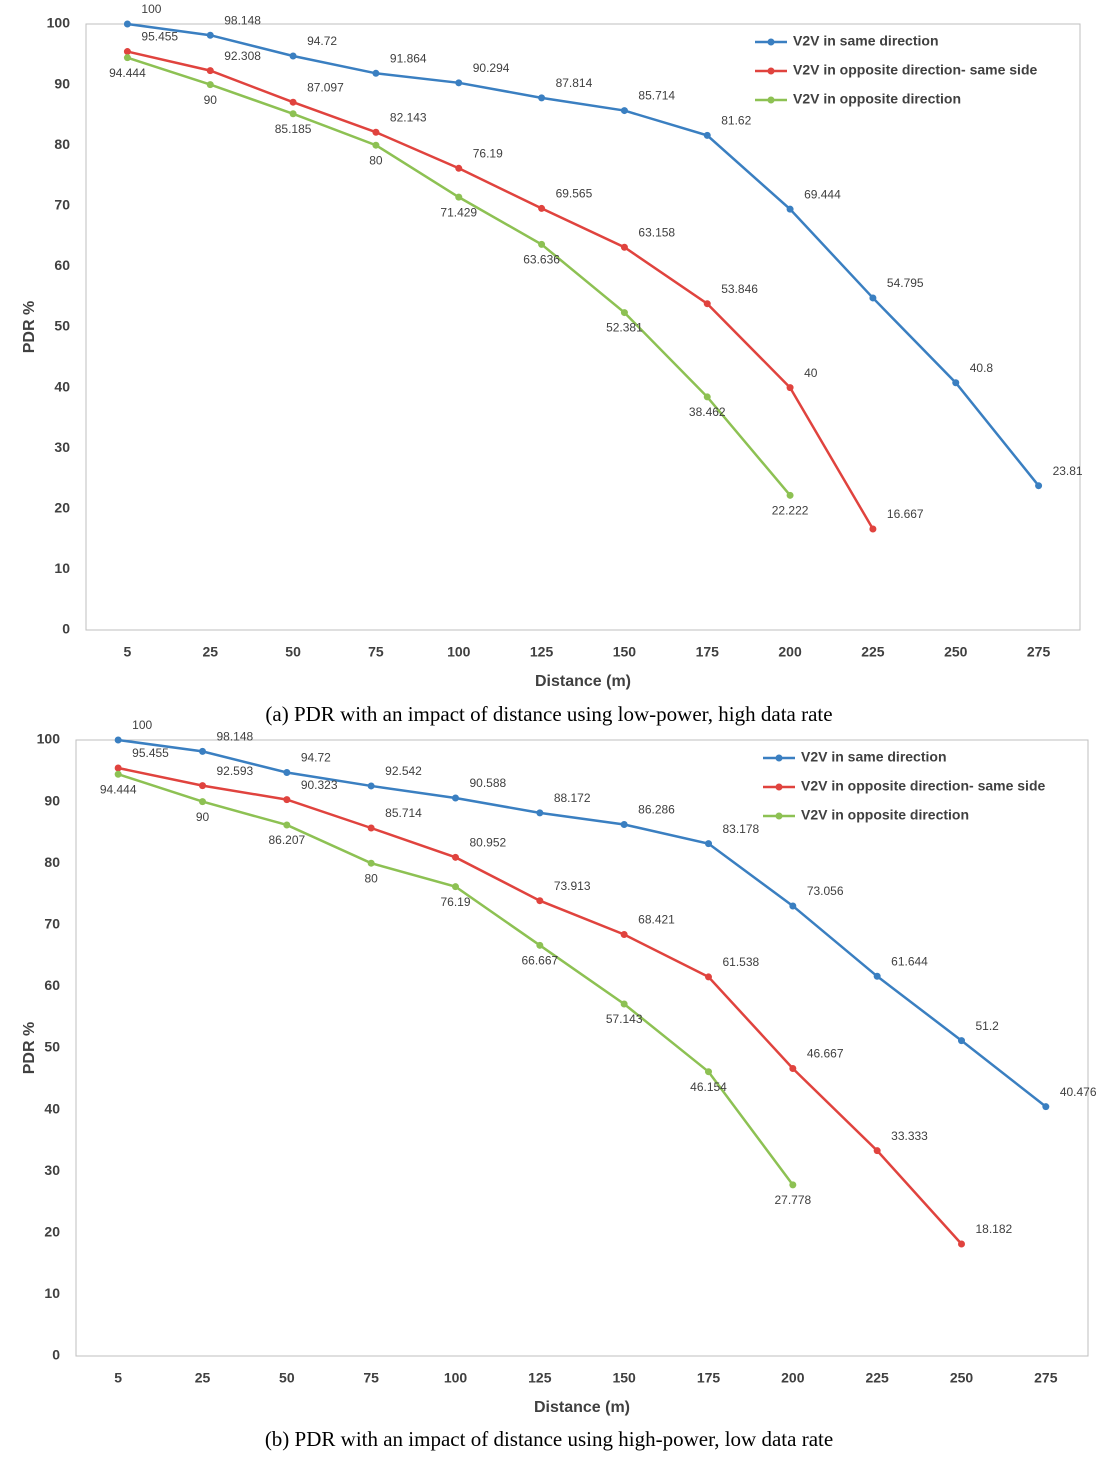  What do you see at coordinates (52, 800) in the screenshot?
I see `y-tick-label: 90` at bounding box center [52, 800].